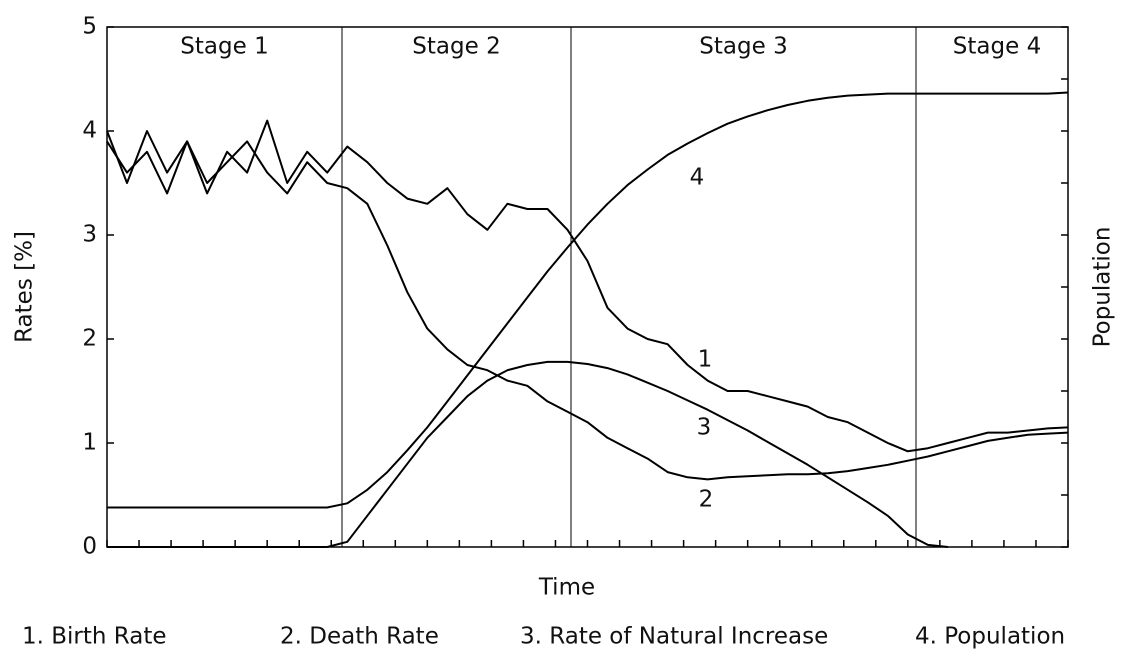 This screenshot has width=1122, height=655. I want to click on legend-entry: 1. Birth Rate, so click(94, 637).